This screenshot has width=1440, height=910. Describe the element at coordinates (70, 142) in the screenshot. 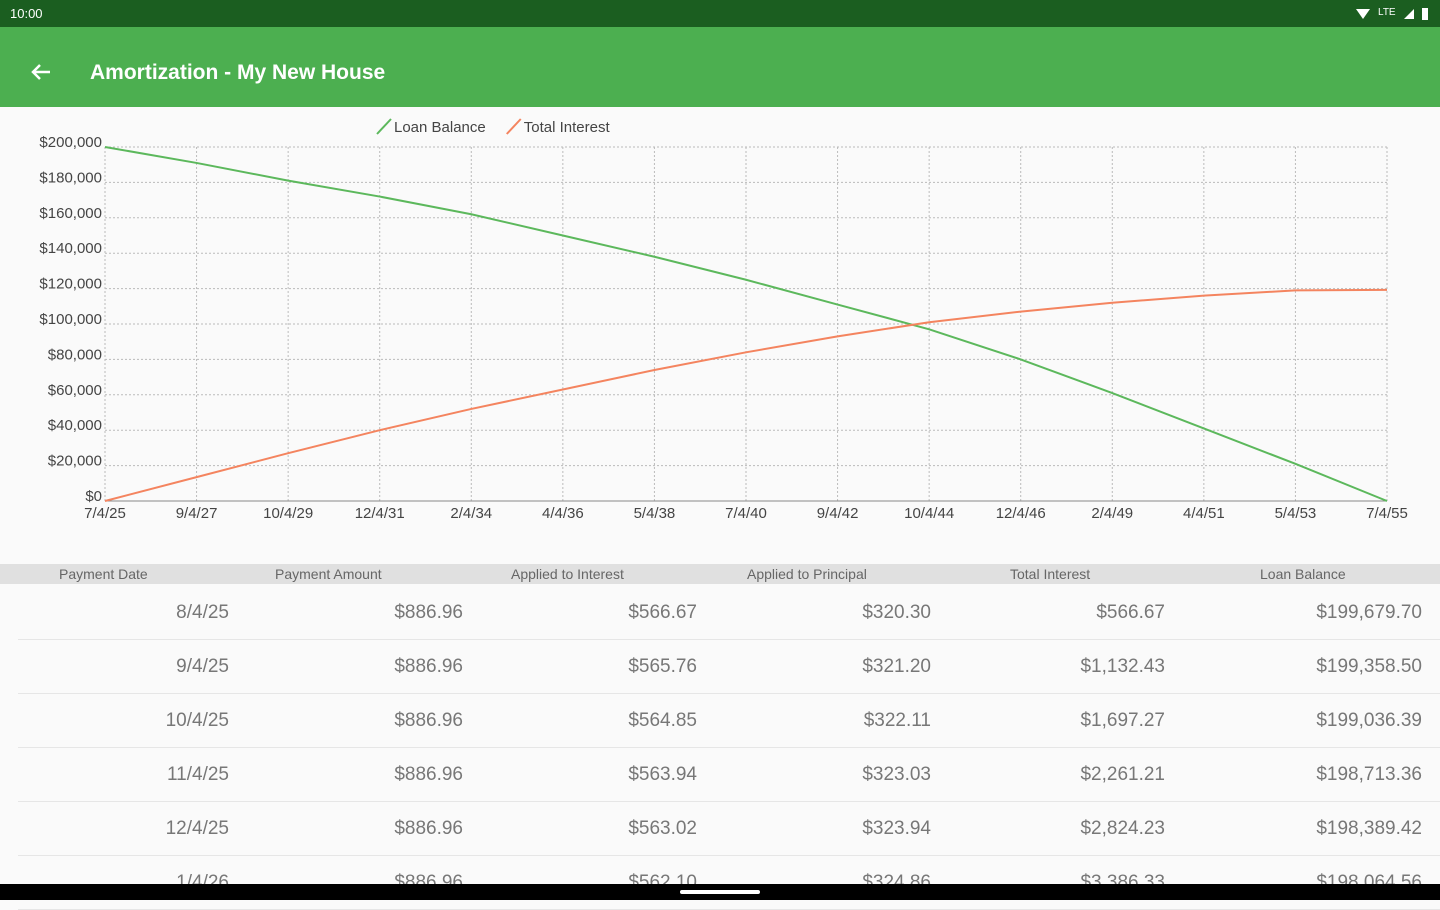

I see `y-tick-label: $200,000` at that location.